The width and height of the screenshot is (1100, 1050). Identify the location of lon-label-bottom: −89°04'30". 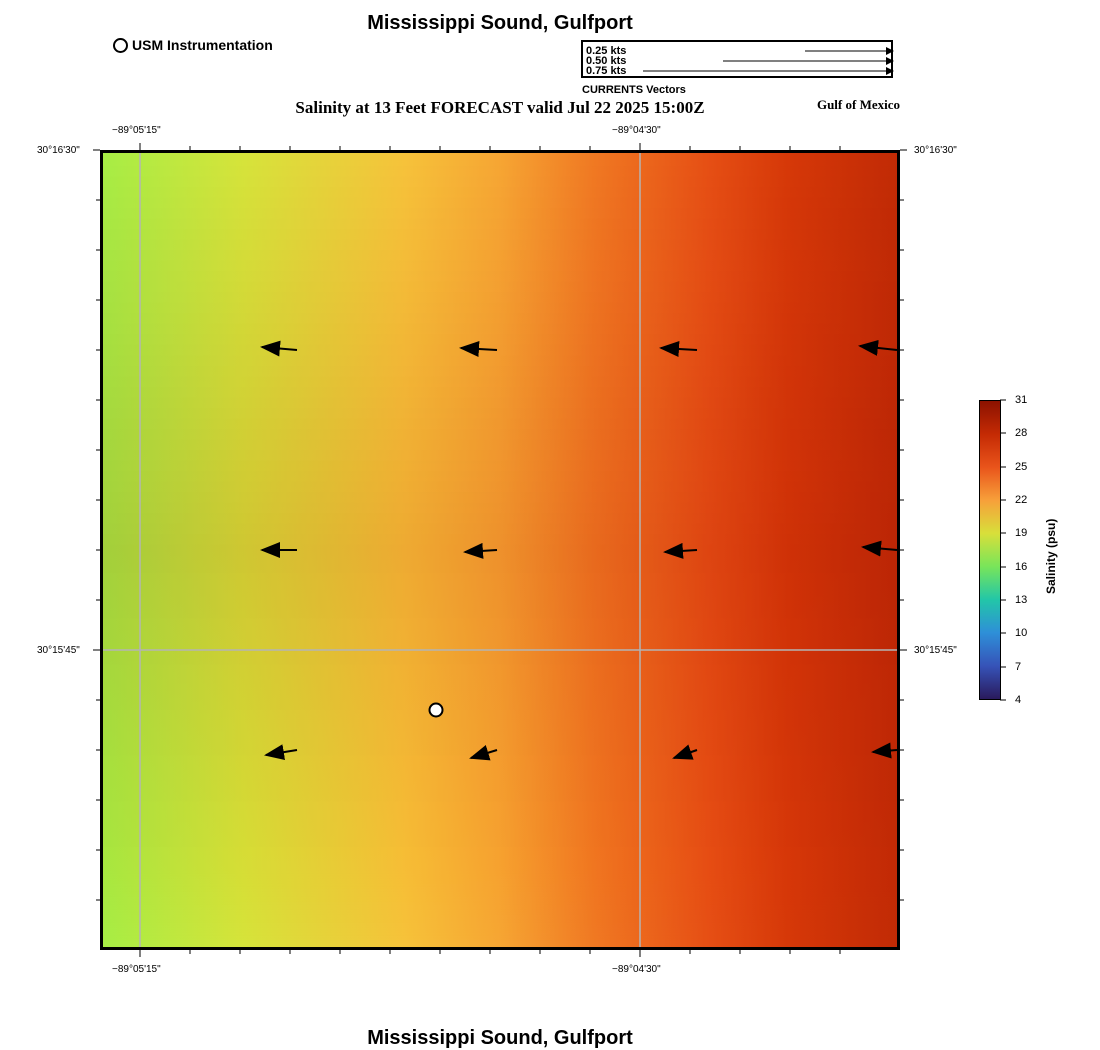
(636, 969).